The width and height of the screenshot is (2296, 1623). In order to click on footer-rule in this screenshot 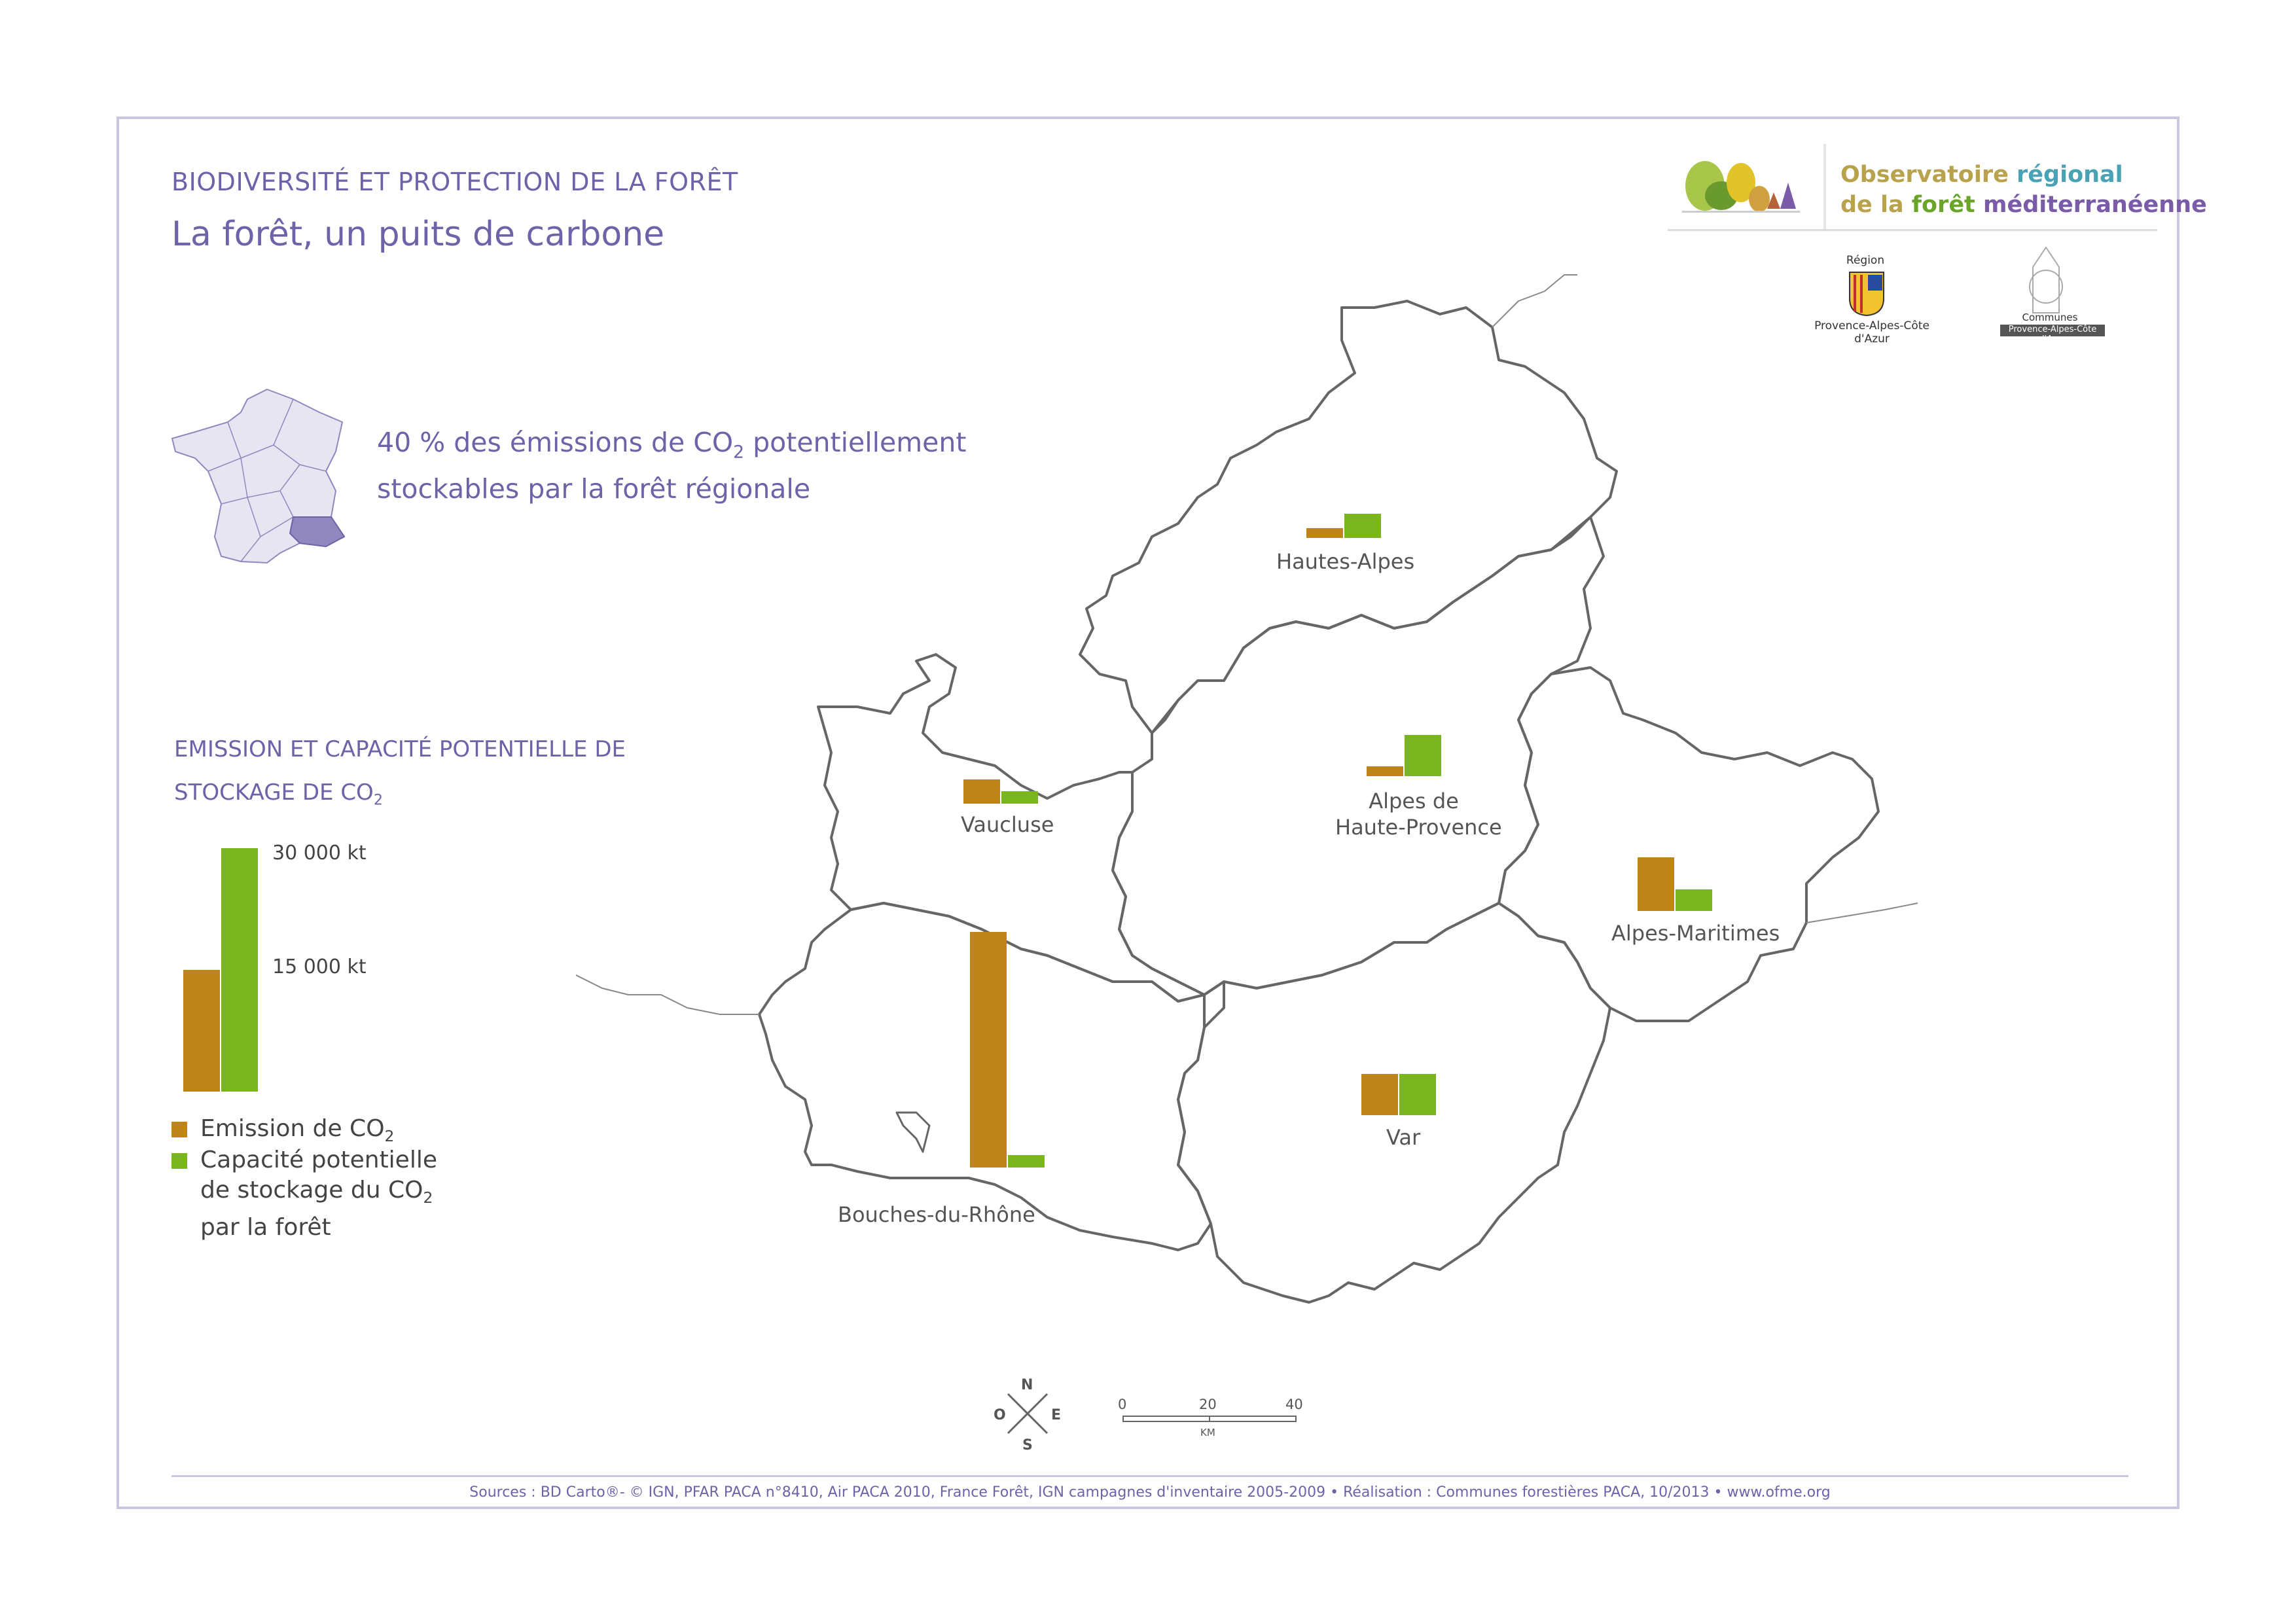, I will do `click(1149, 1476)`.